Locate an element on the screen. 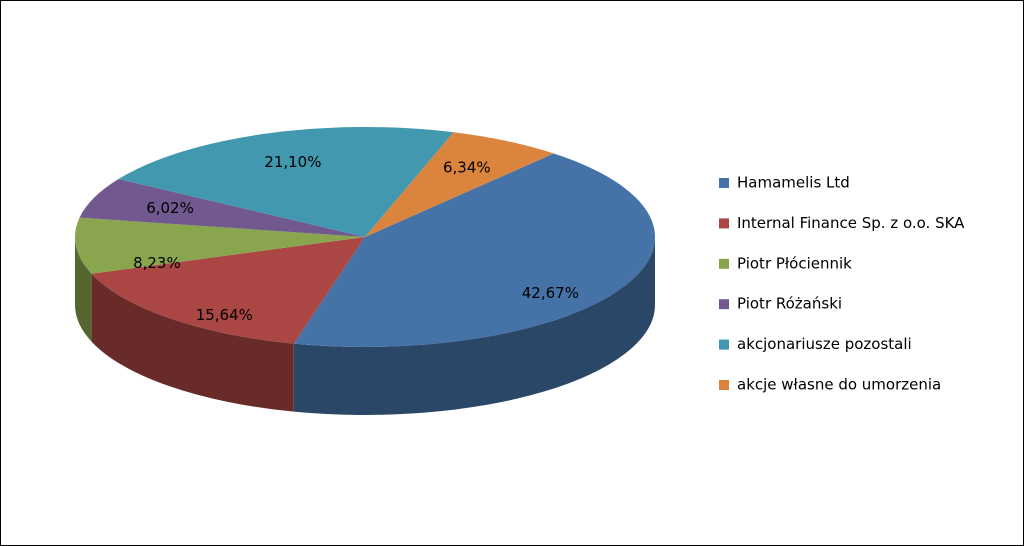 The height and width of the screenshot is (546, 1024). data-label: 42,67% is located at coordinates (550, 293).